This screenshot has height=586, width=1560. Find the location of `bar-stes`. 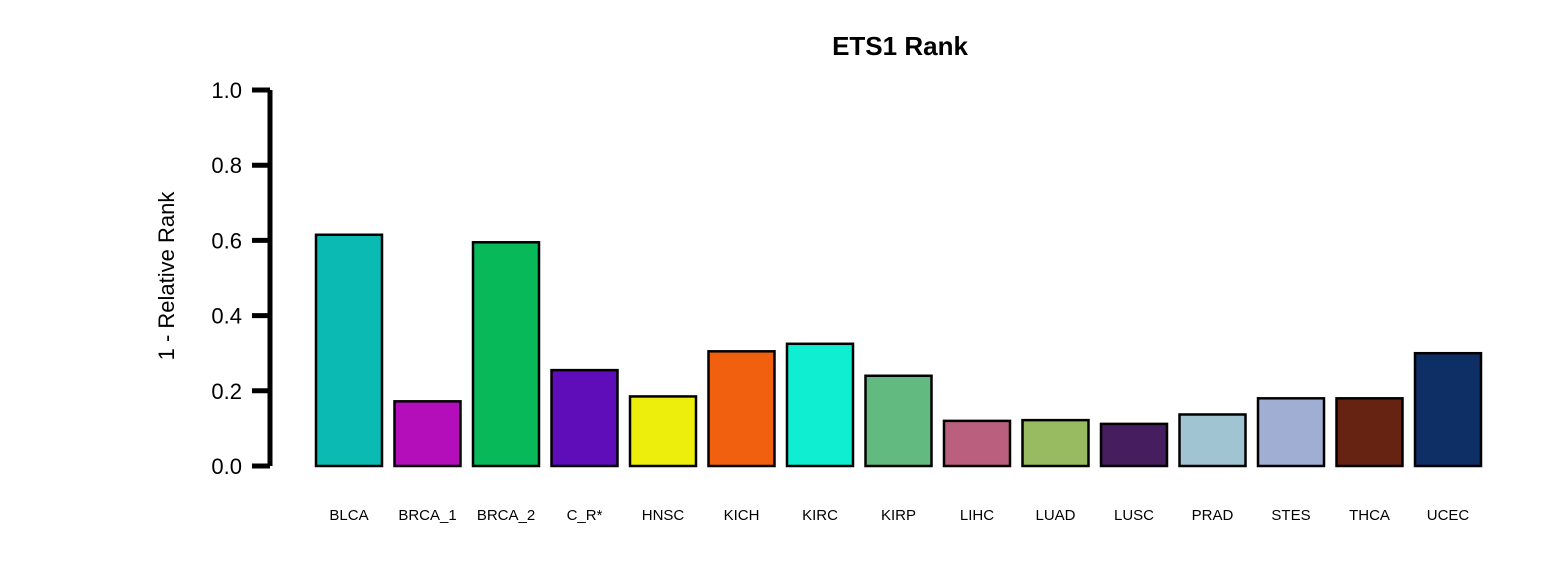

bar-stes is located at coordinates (1291, 432).